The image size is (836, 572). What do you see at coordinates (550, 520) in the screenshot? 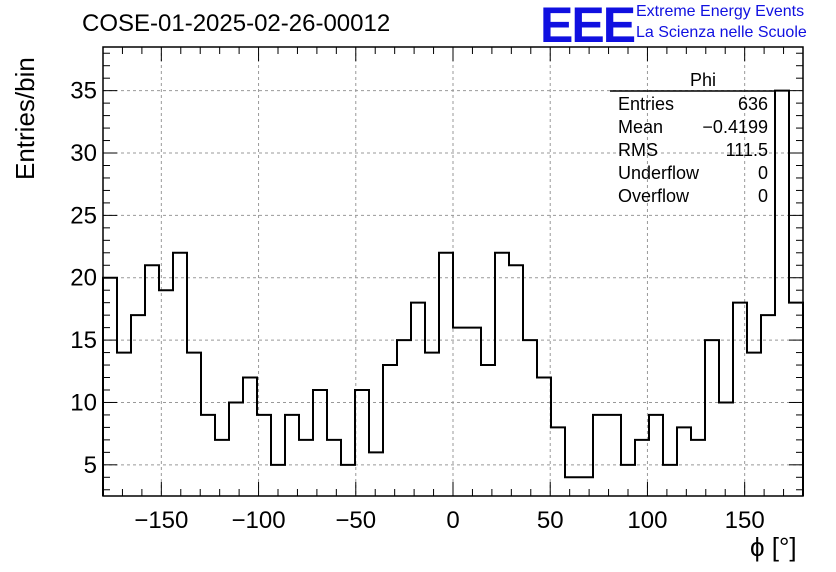
I see `x-tick-label: 50` at bounding box center [550, 520].